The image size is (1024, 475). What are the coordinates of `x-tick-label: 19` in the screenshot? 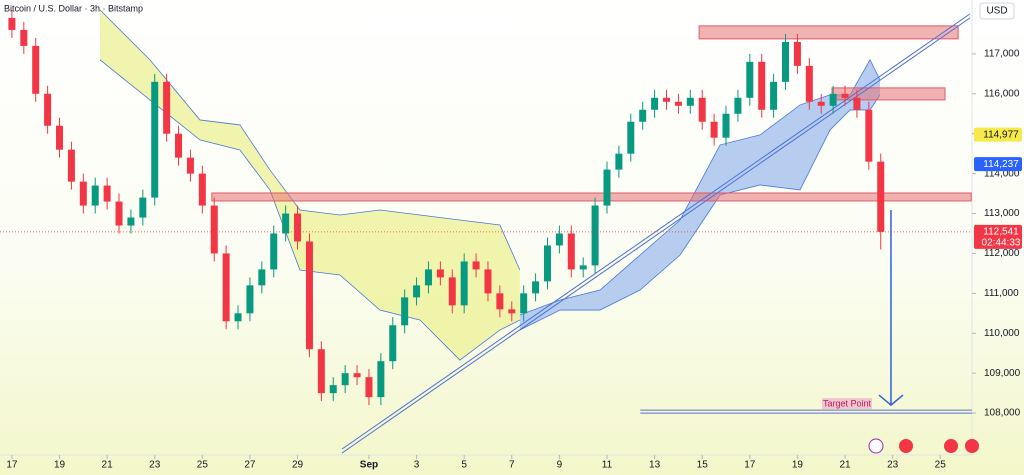 It's located at (60, 465).